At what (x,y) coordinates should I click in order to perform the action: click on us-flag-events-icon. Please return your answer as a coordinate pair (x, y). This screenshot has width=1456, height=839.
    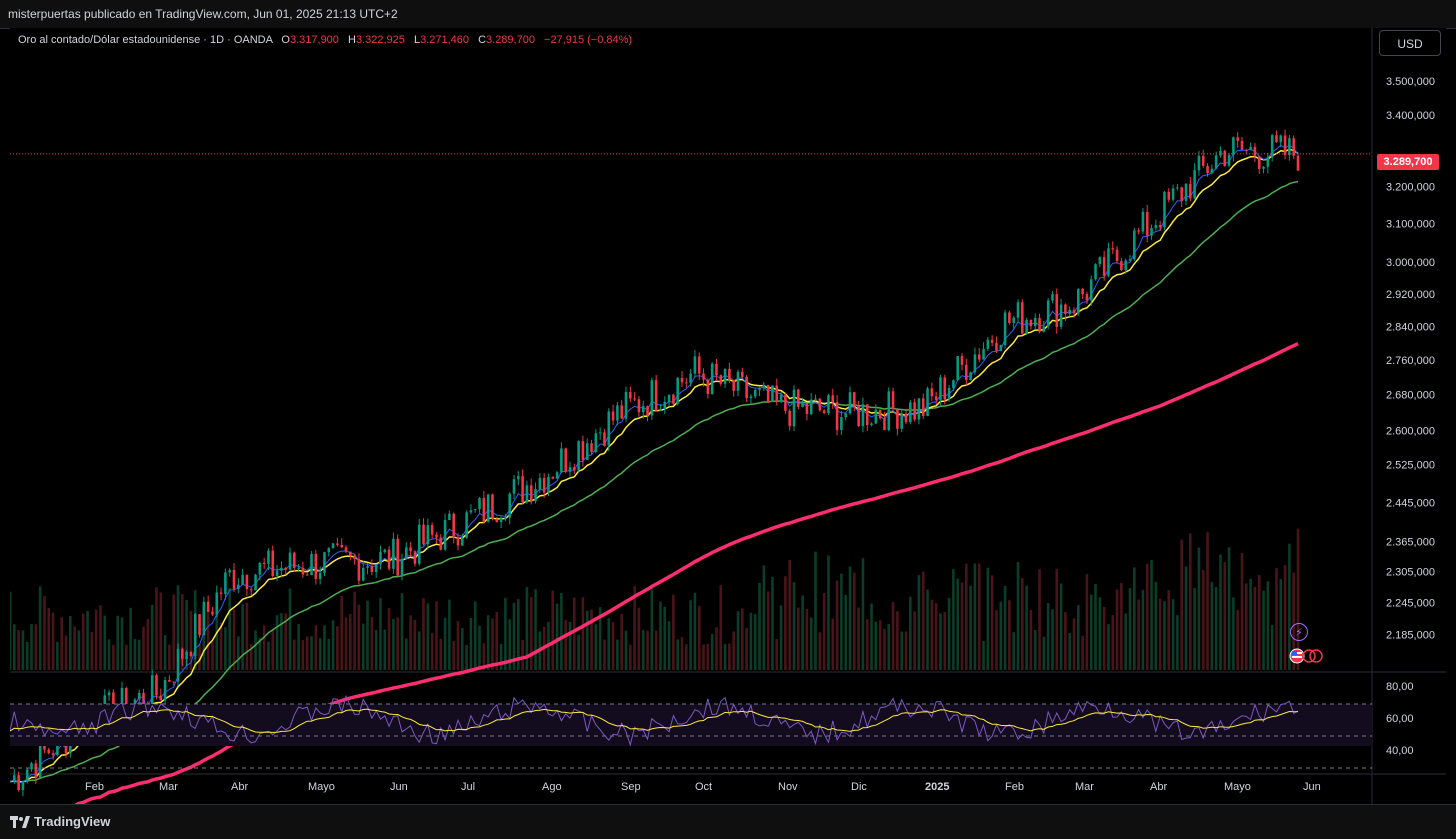
    Looking at the image, I should click on (1308, 656).